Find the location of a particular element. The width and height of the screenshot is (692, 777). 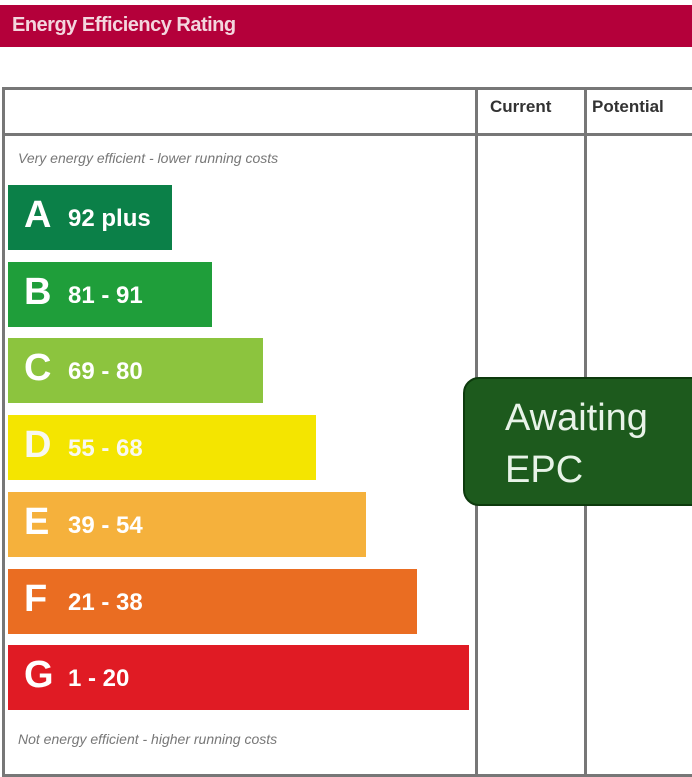

band-bar-c: C 69 - 80 is located at coordinates (135, 370).